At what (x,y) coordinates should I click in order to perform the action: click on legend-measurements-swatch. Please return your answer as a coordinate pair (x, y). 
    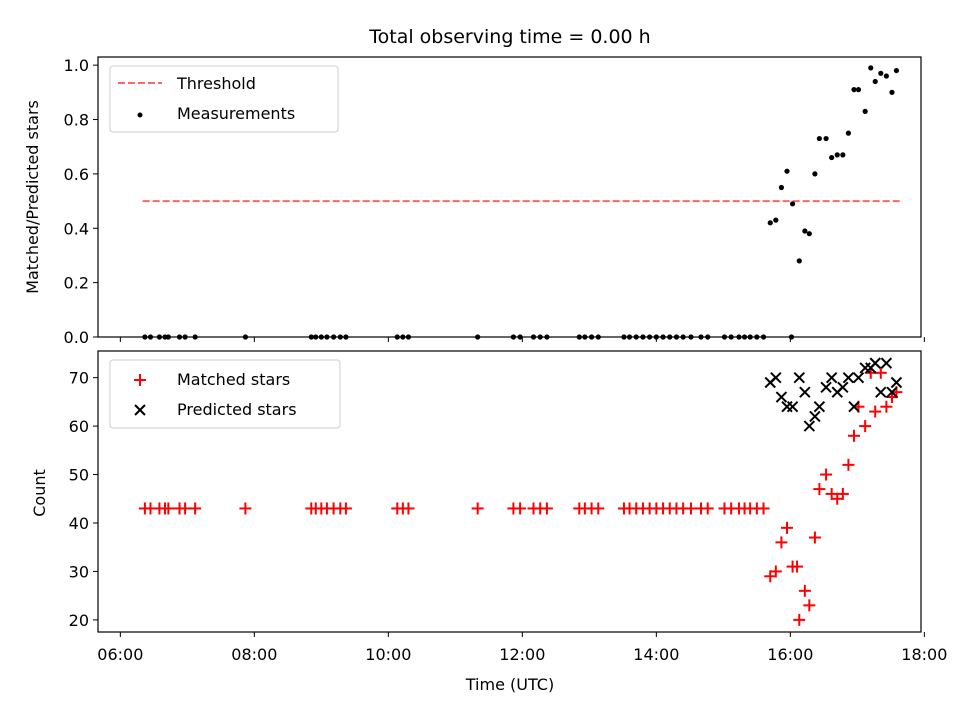
    Looking at the image, I should click on (140, 115).